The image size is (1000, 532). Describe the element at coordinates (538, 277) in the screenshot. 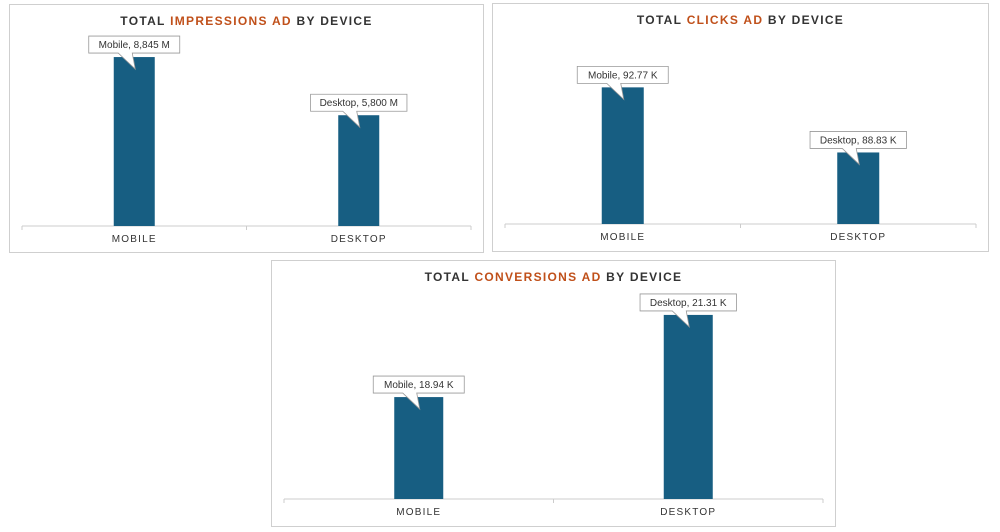

I see `chart-title-highlight: CONVERSIONS AD` at that location.